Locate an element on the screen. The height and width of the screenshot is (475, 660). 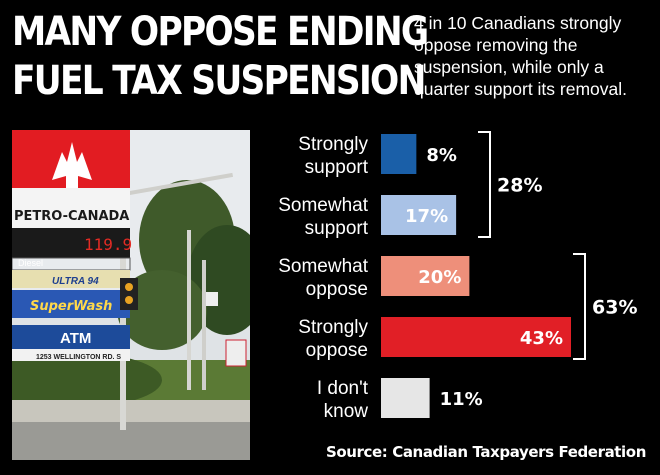
ultra-text: ULTRA 94 is located at coordinates (75, 281).